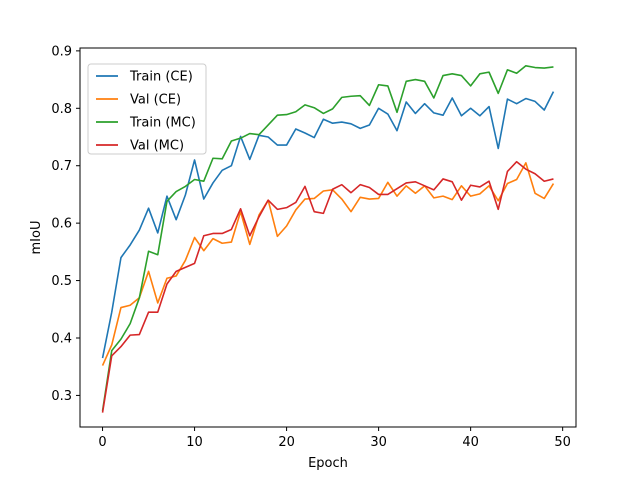  What do you see at coordinates (36, 238) in the screenshot?
I see `y-axis-label: mIoU` at bounding box center [36, 238].